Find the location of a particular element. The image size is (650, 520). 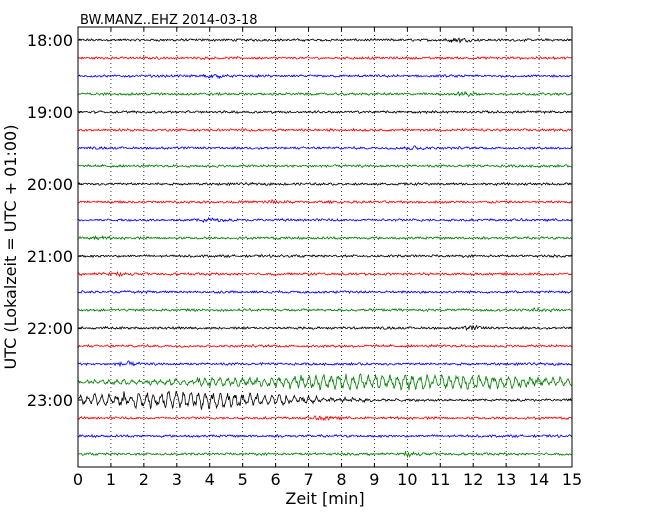

y-tick-label: 21:00 is located at coordinates (50, 256).